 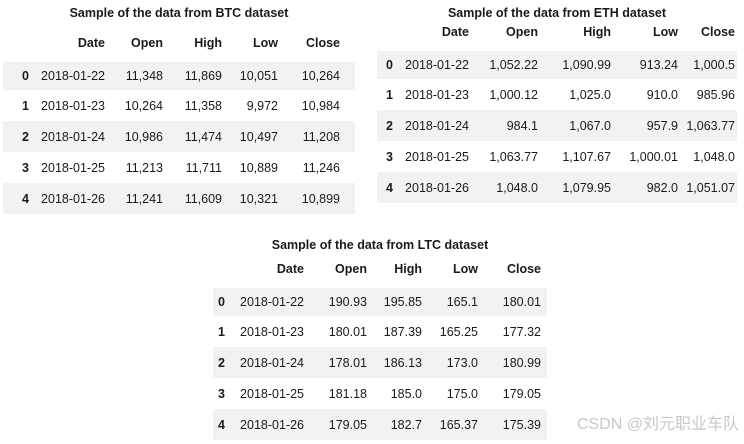 I want to click on table-row: 1 2018-01-23 1,000.12 1,025.0 910.0 985.96, so click(x=557, y=94).